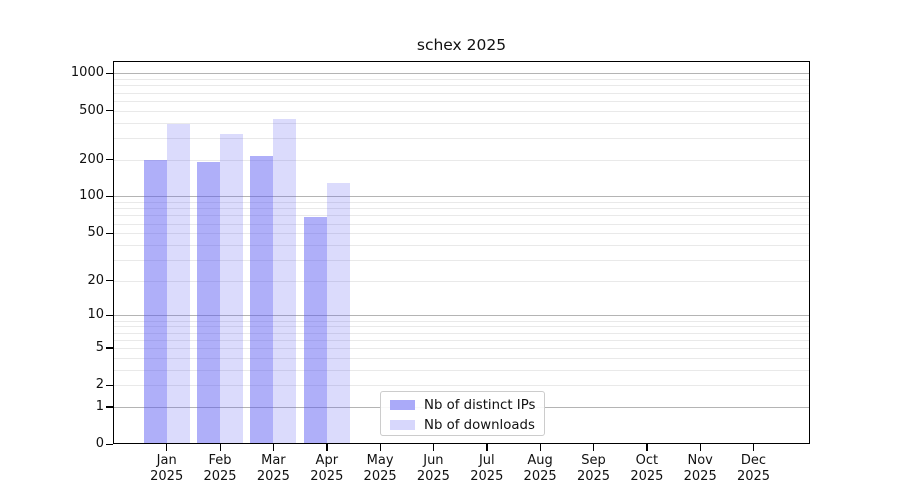 The height and width of the screenshot is (500, 900). What do you see at coordinates (220, 468) in the screenshot?
I see `x-tick-label-1: Feb 2025` at bounding box center [220, 468].